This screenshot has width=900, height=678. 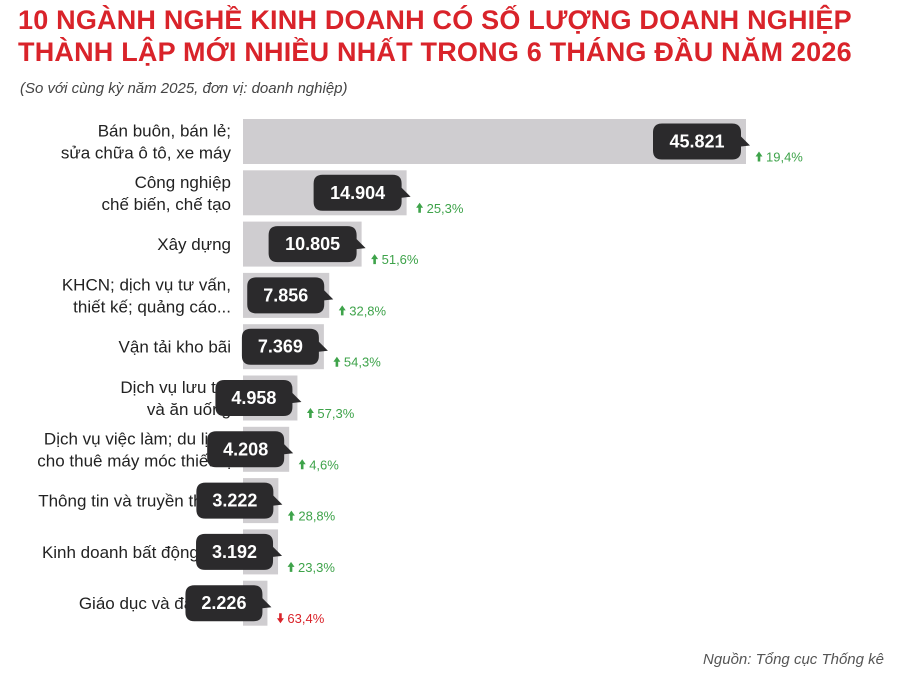 I want to click on category-label-line: Dịch vụ lưu trú, so click(x=175, y=387).